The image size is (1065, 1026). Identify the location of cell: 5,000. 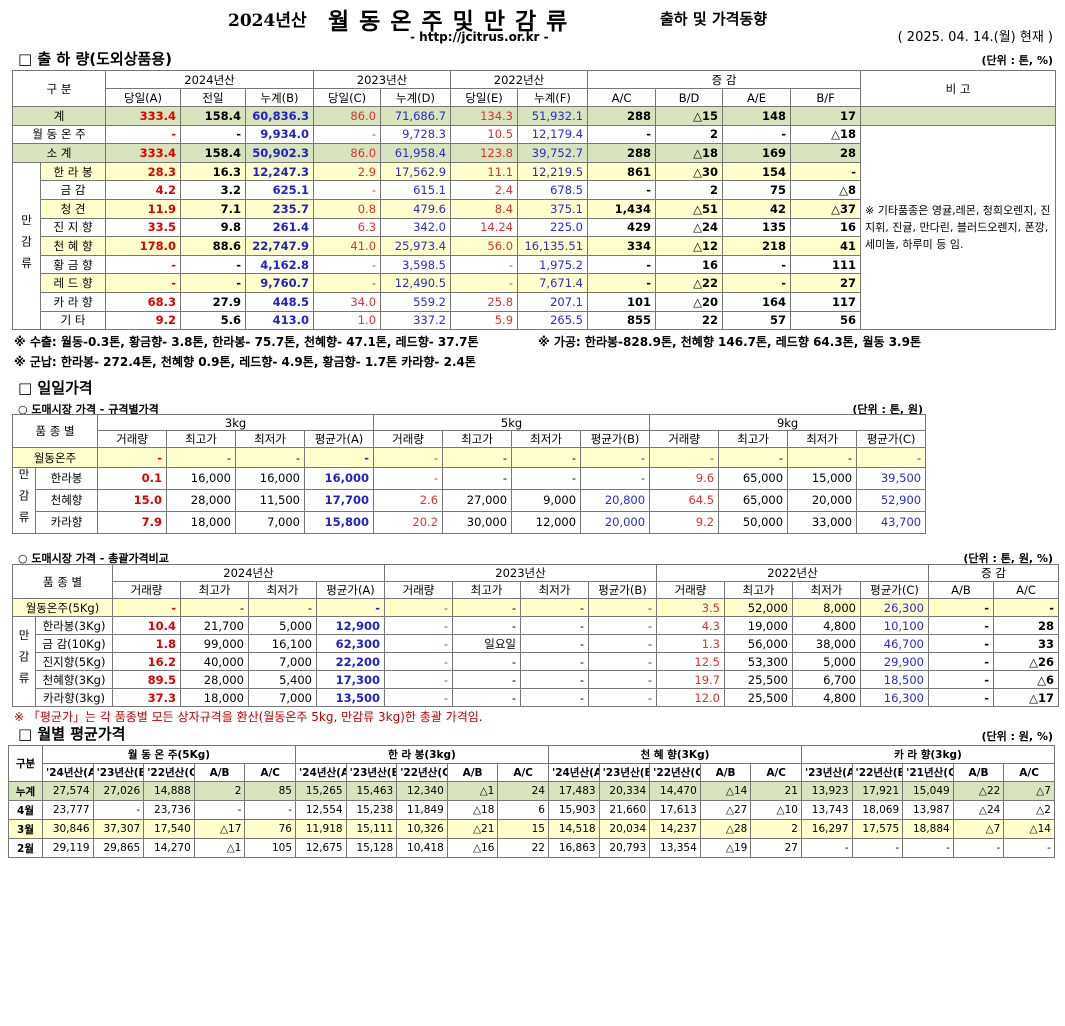
(282, 625).